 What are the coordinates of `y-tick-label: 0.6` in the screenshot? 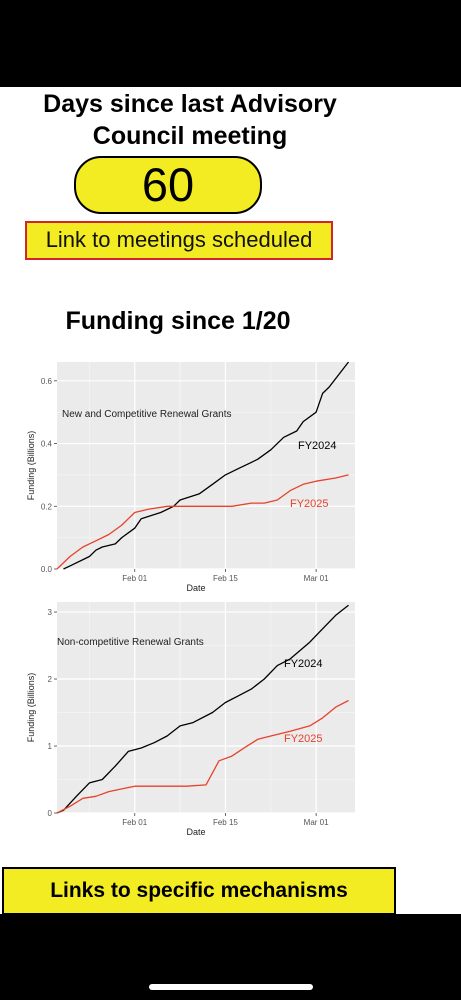 It's located at (47, 381).